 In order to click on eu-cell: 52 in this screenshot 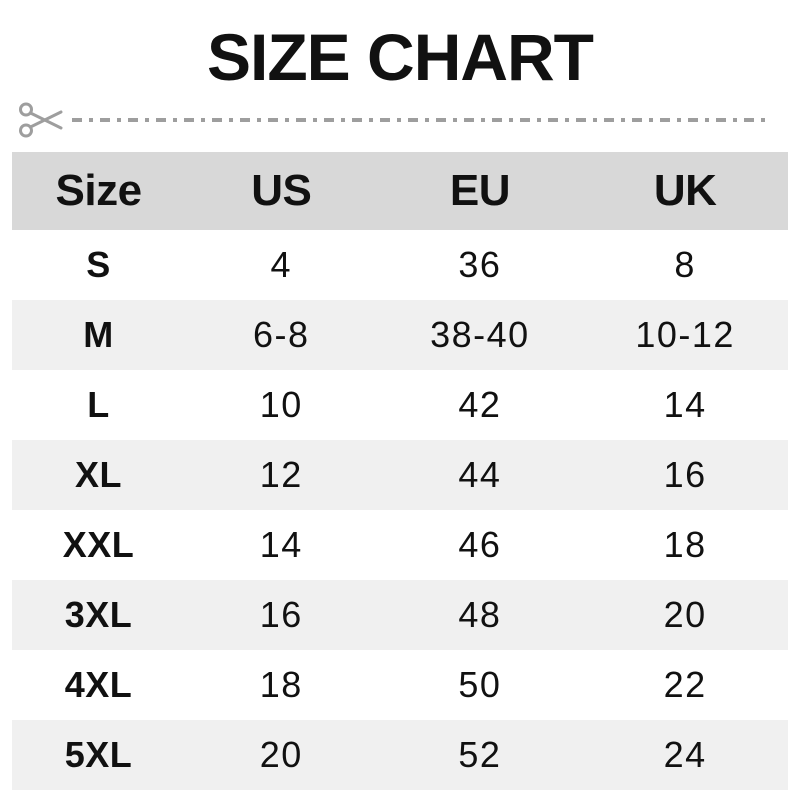, I will do `click(480, 754)`.